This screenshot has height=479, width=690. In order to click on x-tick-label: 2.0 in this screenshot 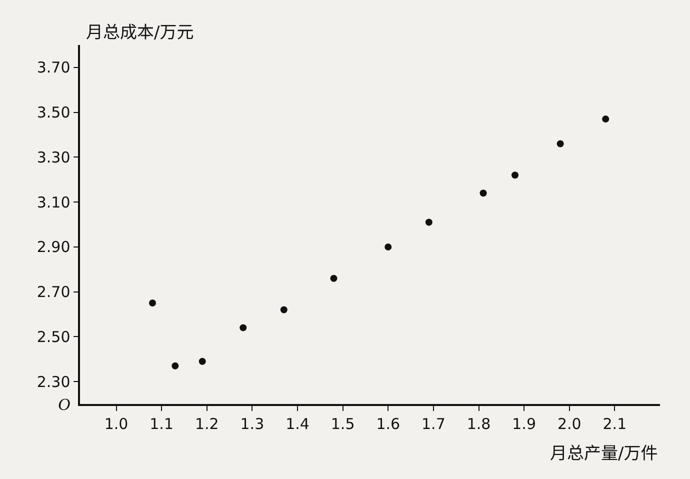, I will do `click(569, 423)`.